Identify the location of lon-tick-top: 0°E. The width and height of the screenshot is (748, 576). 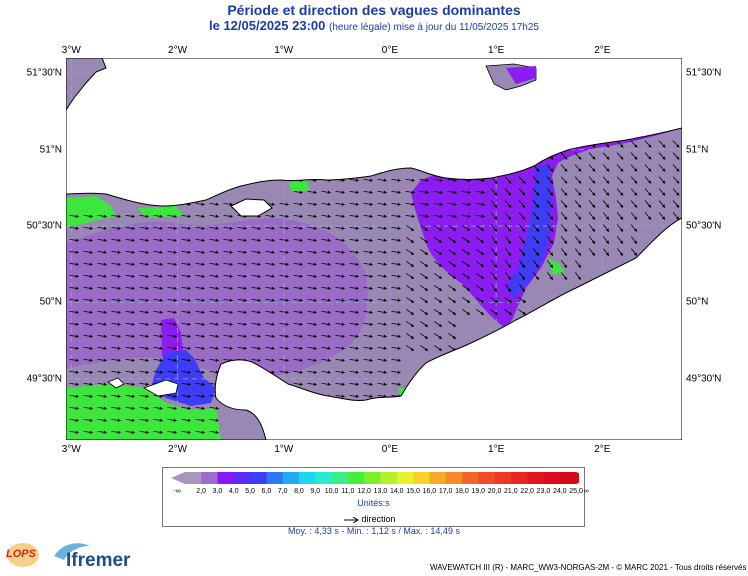
(390, 50).